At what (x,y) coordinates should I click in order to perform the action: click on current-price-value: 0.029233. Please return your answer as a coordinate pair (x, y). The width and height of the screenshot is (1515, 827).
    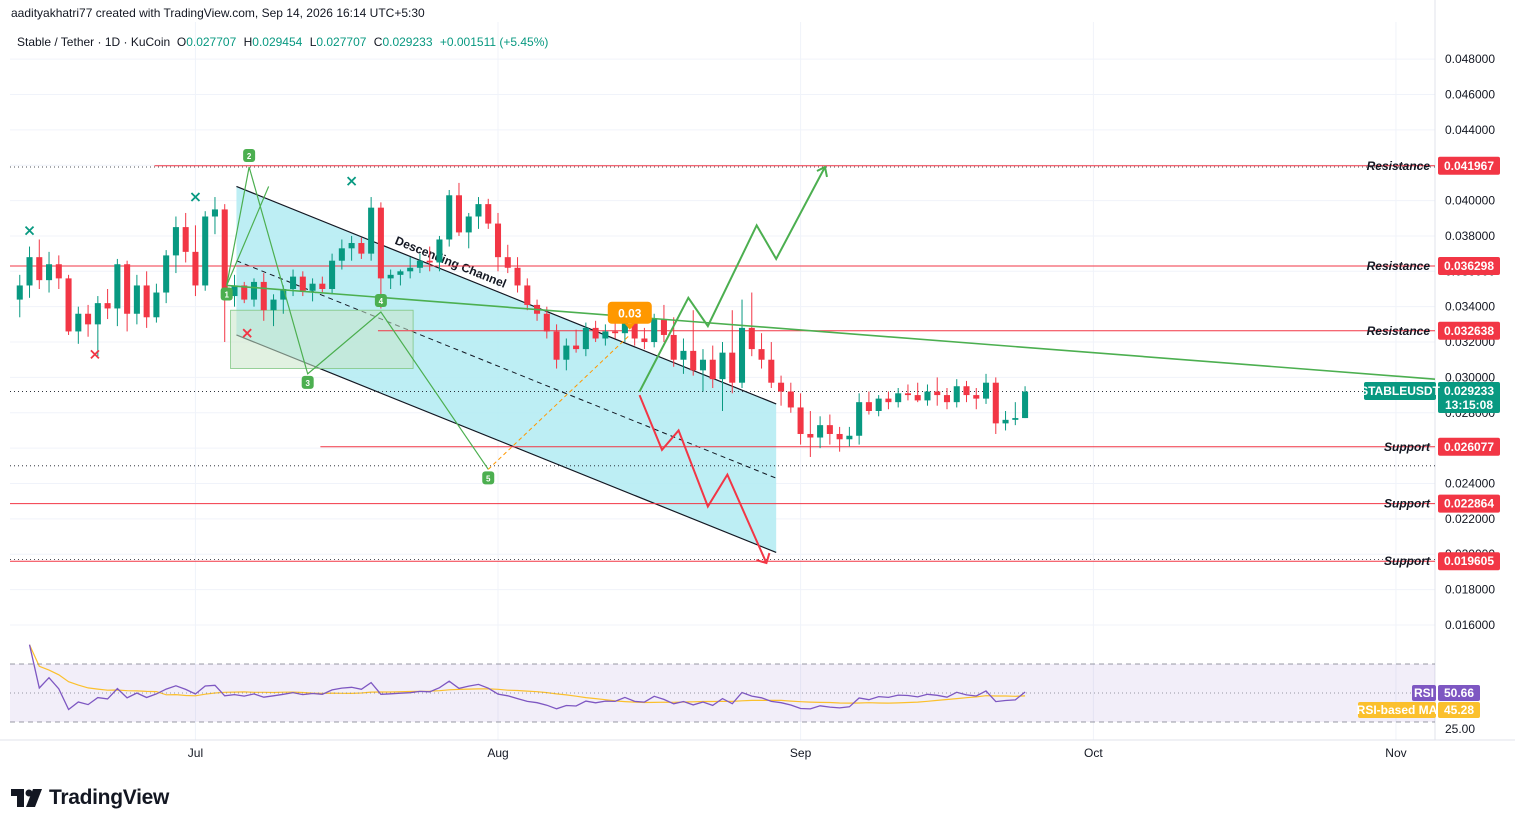
    Looking at the image, I should click on (1469, 391).